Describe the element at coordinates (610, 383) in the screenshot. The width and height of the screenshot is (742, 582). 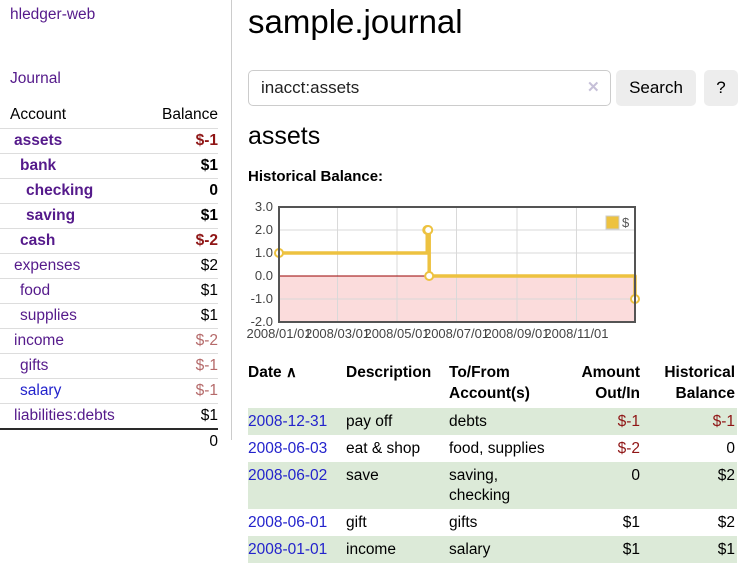
I see `amount-header: Amount Out/In` at that location.